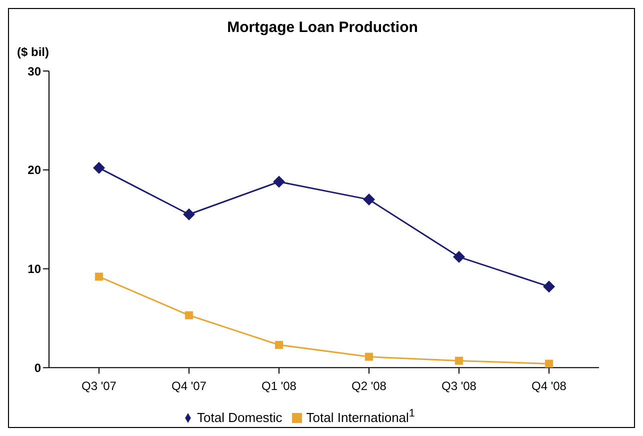 This screenshot has height=436, width=643. I want to click on legend-label: Total Domestic, so click(239, 417).